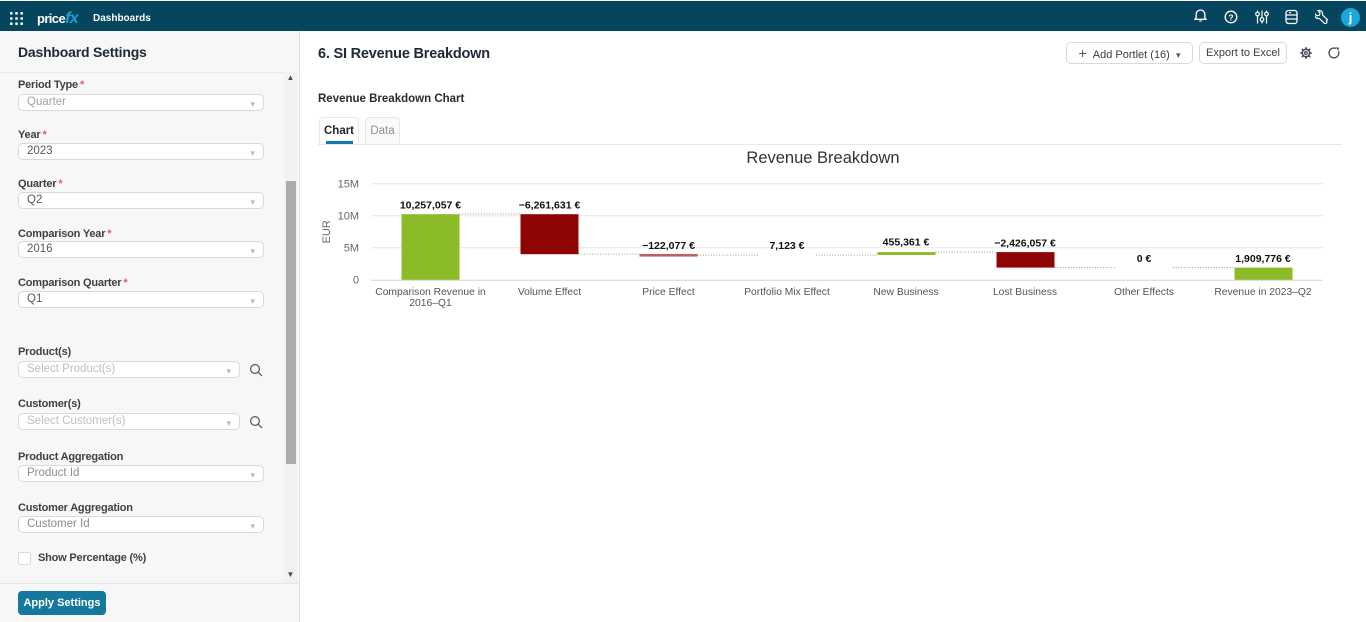 This screenshot has height=622, width=1366. I want to click on svg-text: 7,123 €, so click(786, 246).